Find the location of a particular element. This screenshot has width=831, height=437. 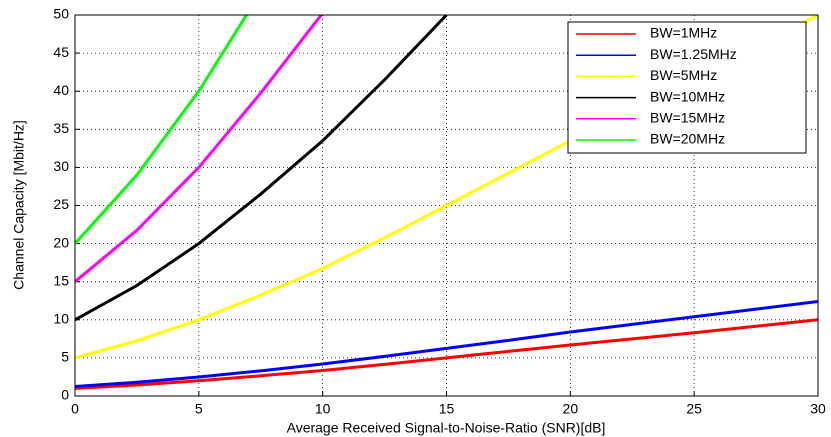

x-tick-label: 25 is located at coordinates (694, 409).